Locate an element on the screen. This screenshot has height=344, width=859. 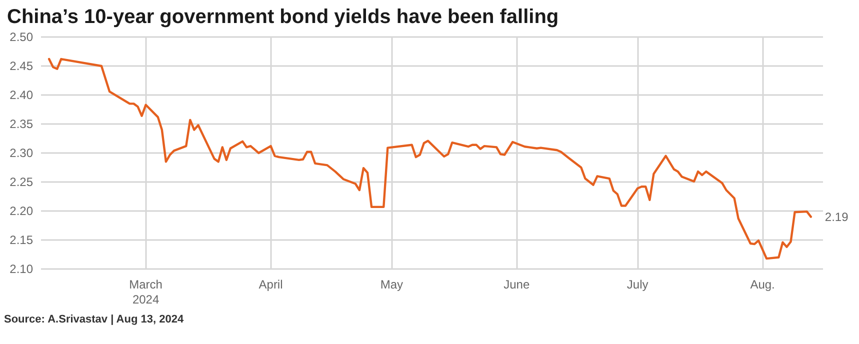
annotation: 2.19 is located at coordinates (836, 217).